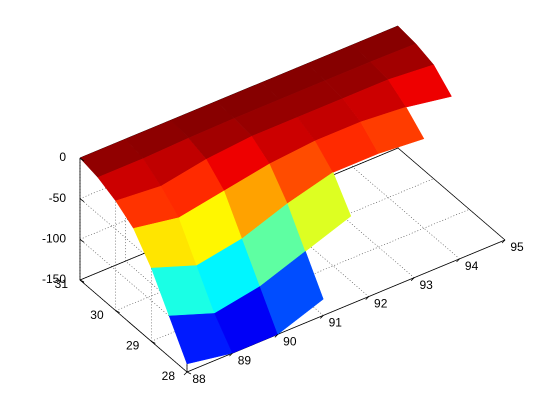 This screenshot has height=420, width=560. I want to click on y-tick-label: 30, so click(97, 315).